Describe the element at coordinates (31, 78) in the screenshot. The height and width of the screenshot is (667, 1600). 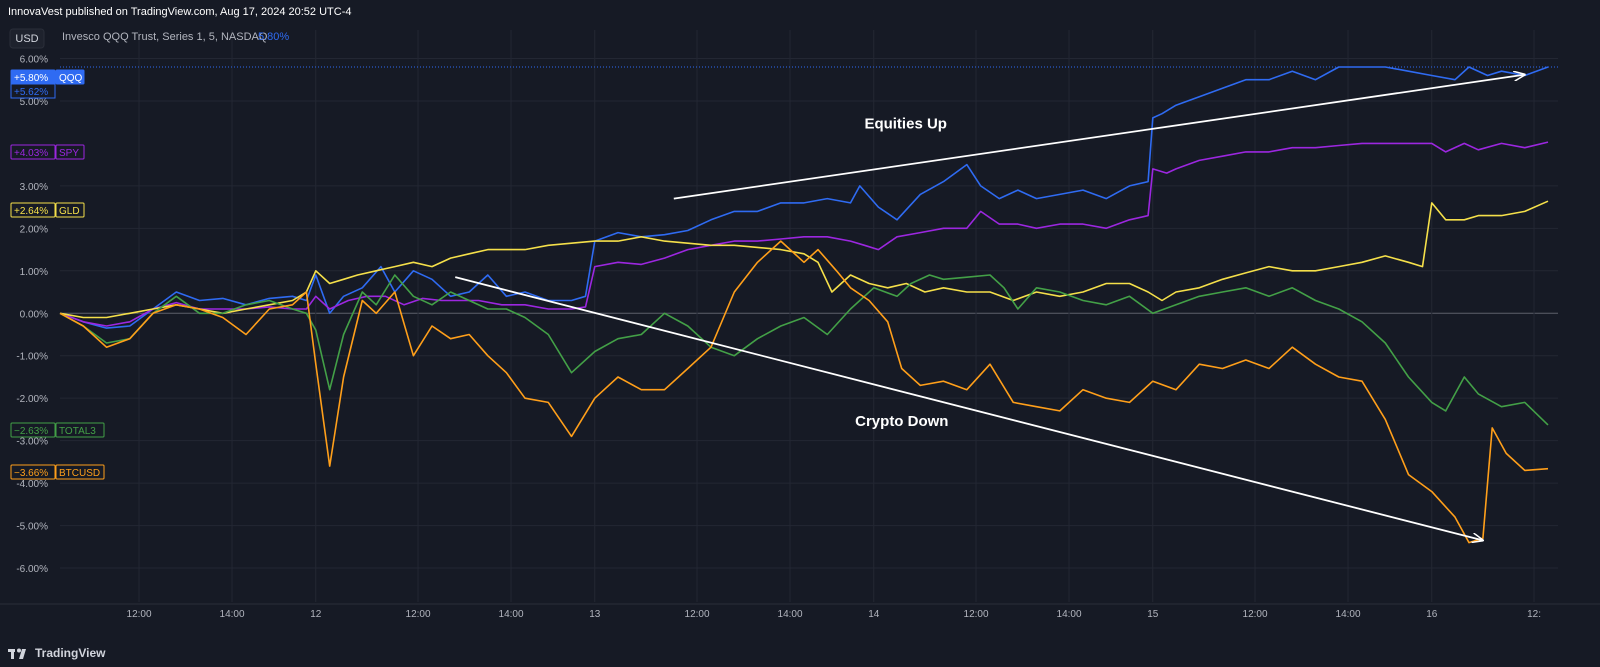
I see `series-badge-value: +5.80%` at that location.